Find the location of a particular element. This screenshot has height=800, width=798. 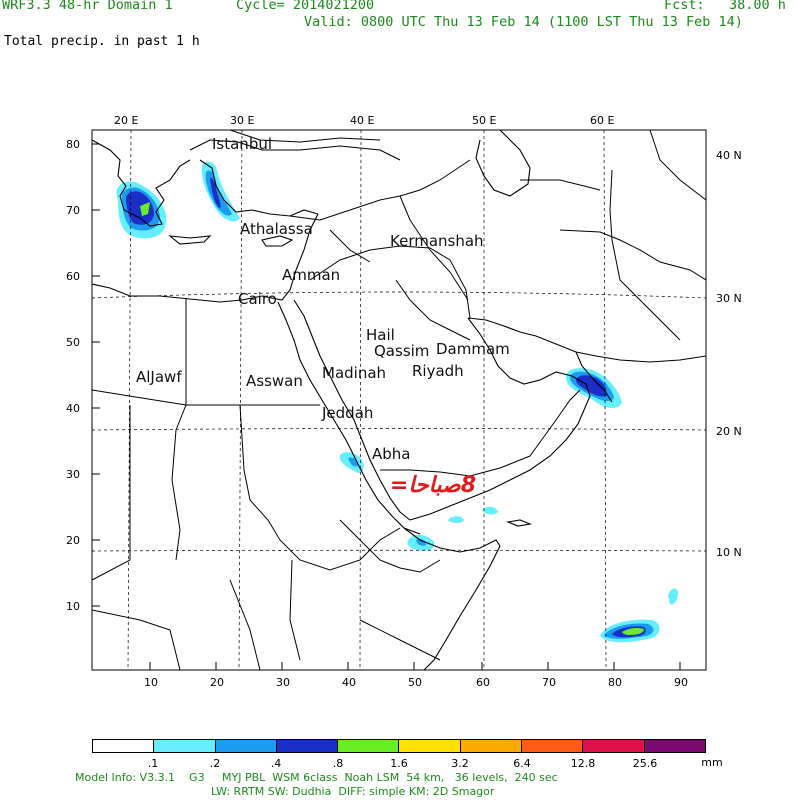

y-index-60: 60 is located at coordinates (73, 276).